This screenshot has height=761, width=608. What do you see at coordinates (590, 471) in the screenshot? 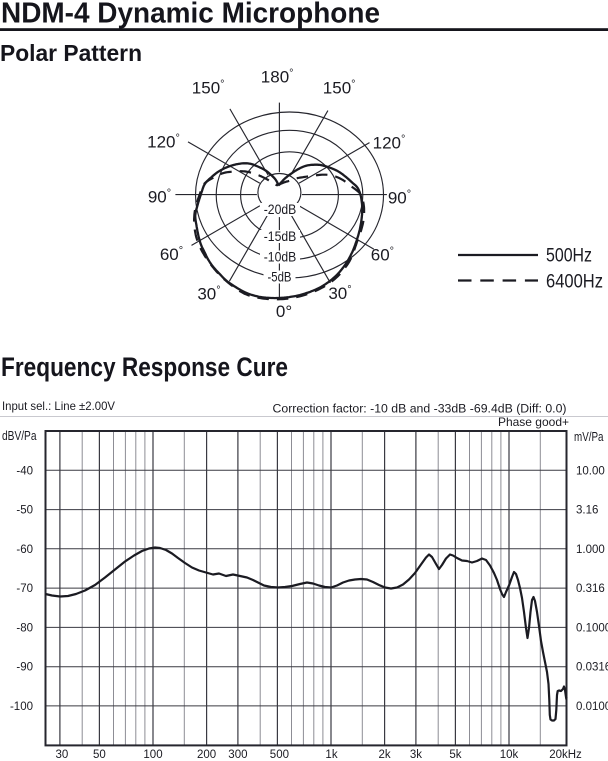
I see `svg-text: 10.00` at bounding box center [590, 471].